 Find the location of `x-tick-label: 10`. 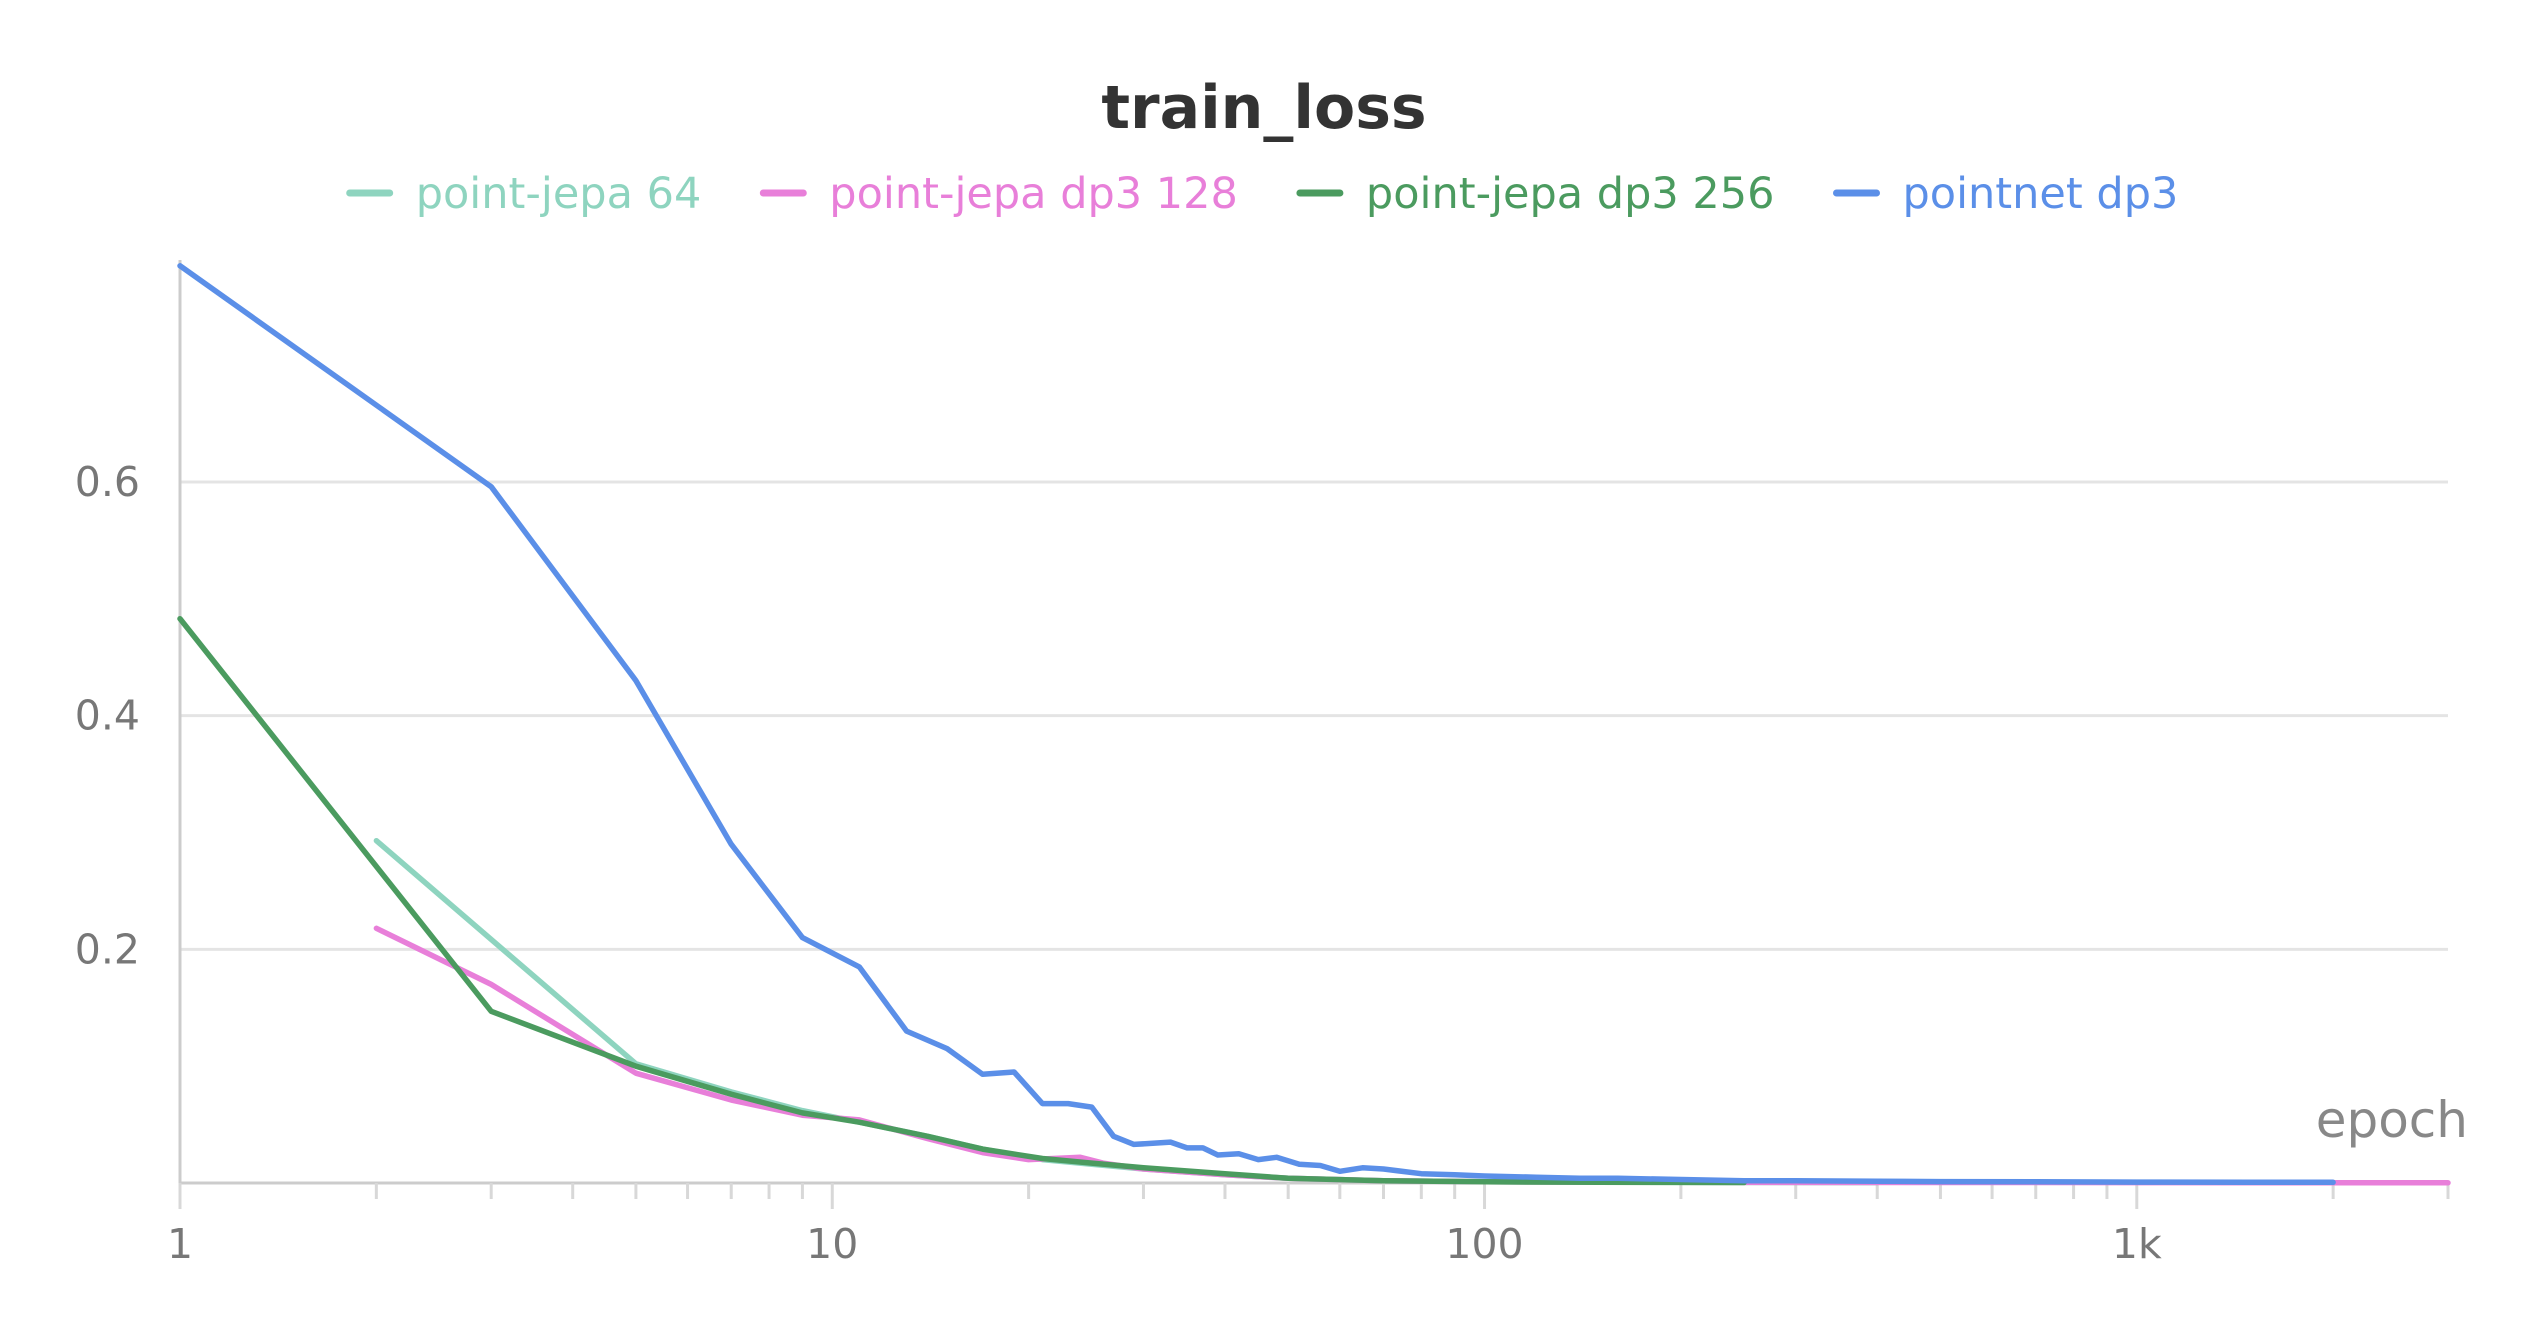

x-tick-label: 10 is located at coordinates (832, 1244).